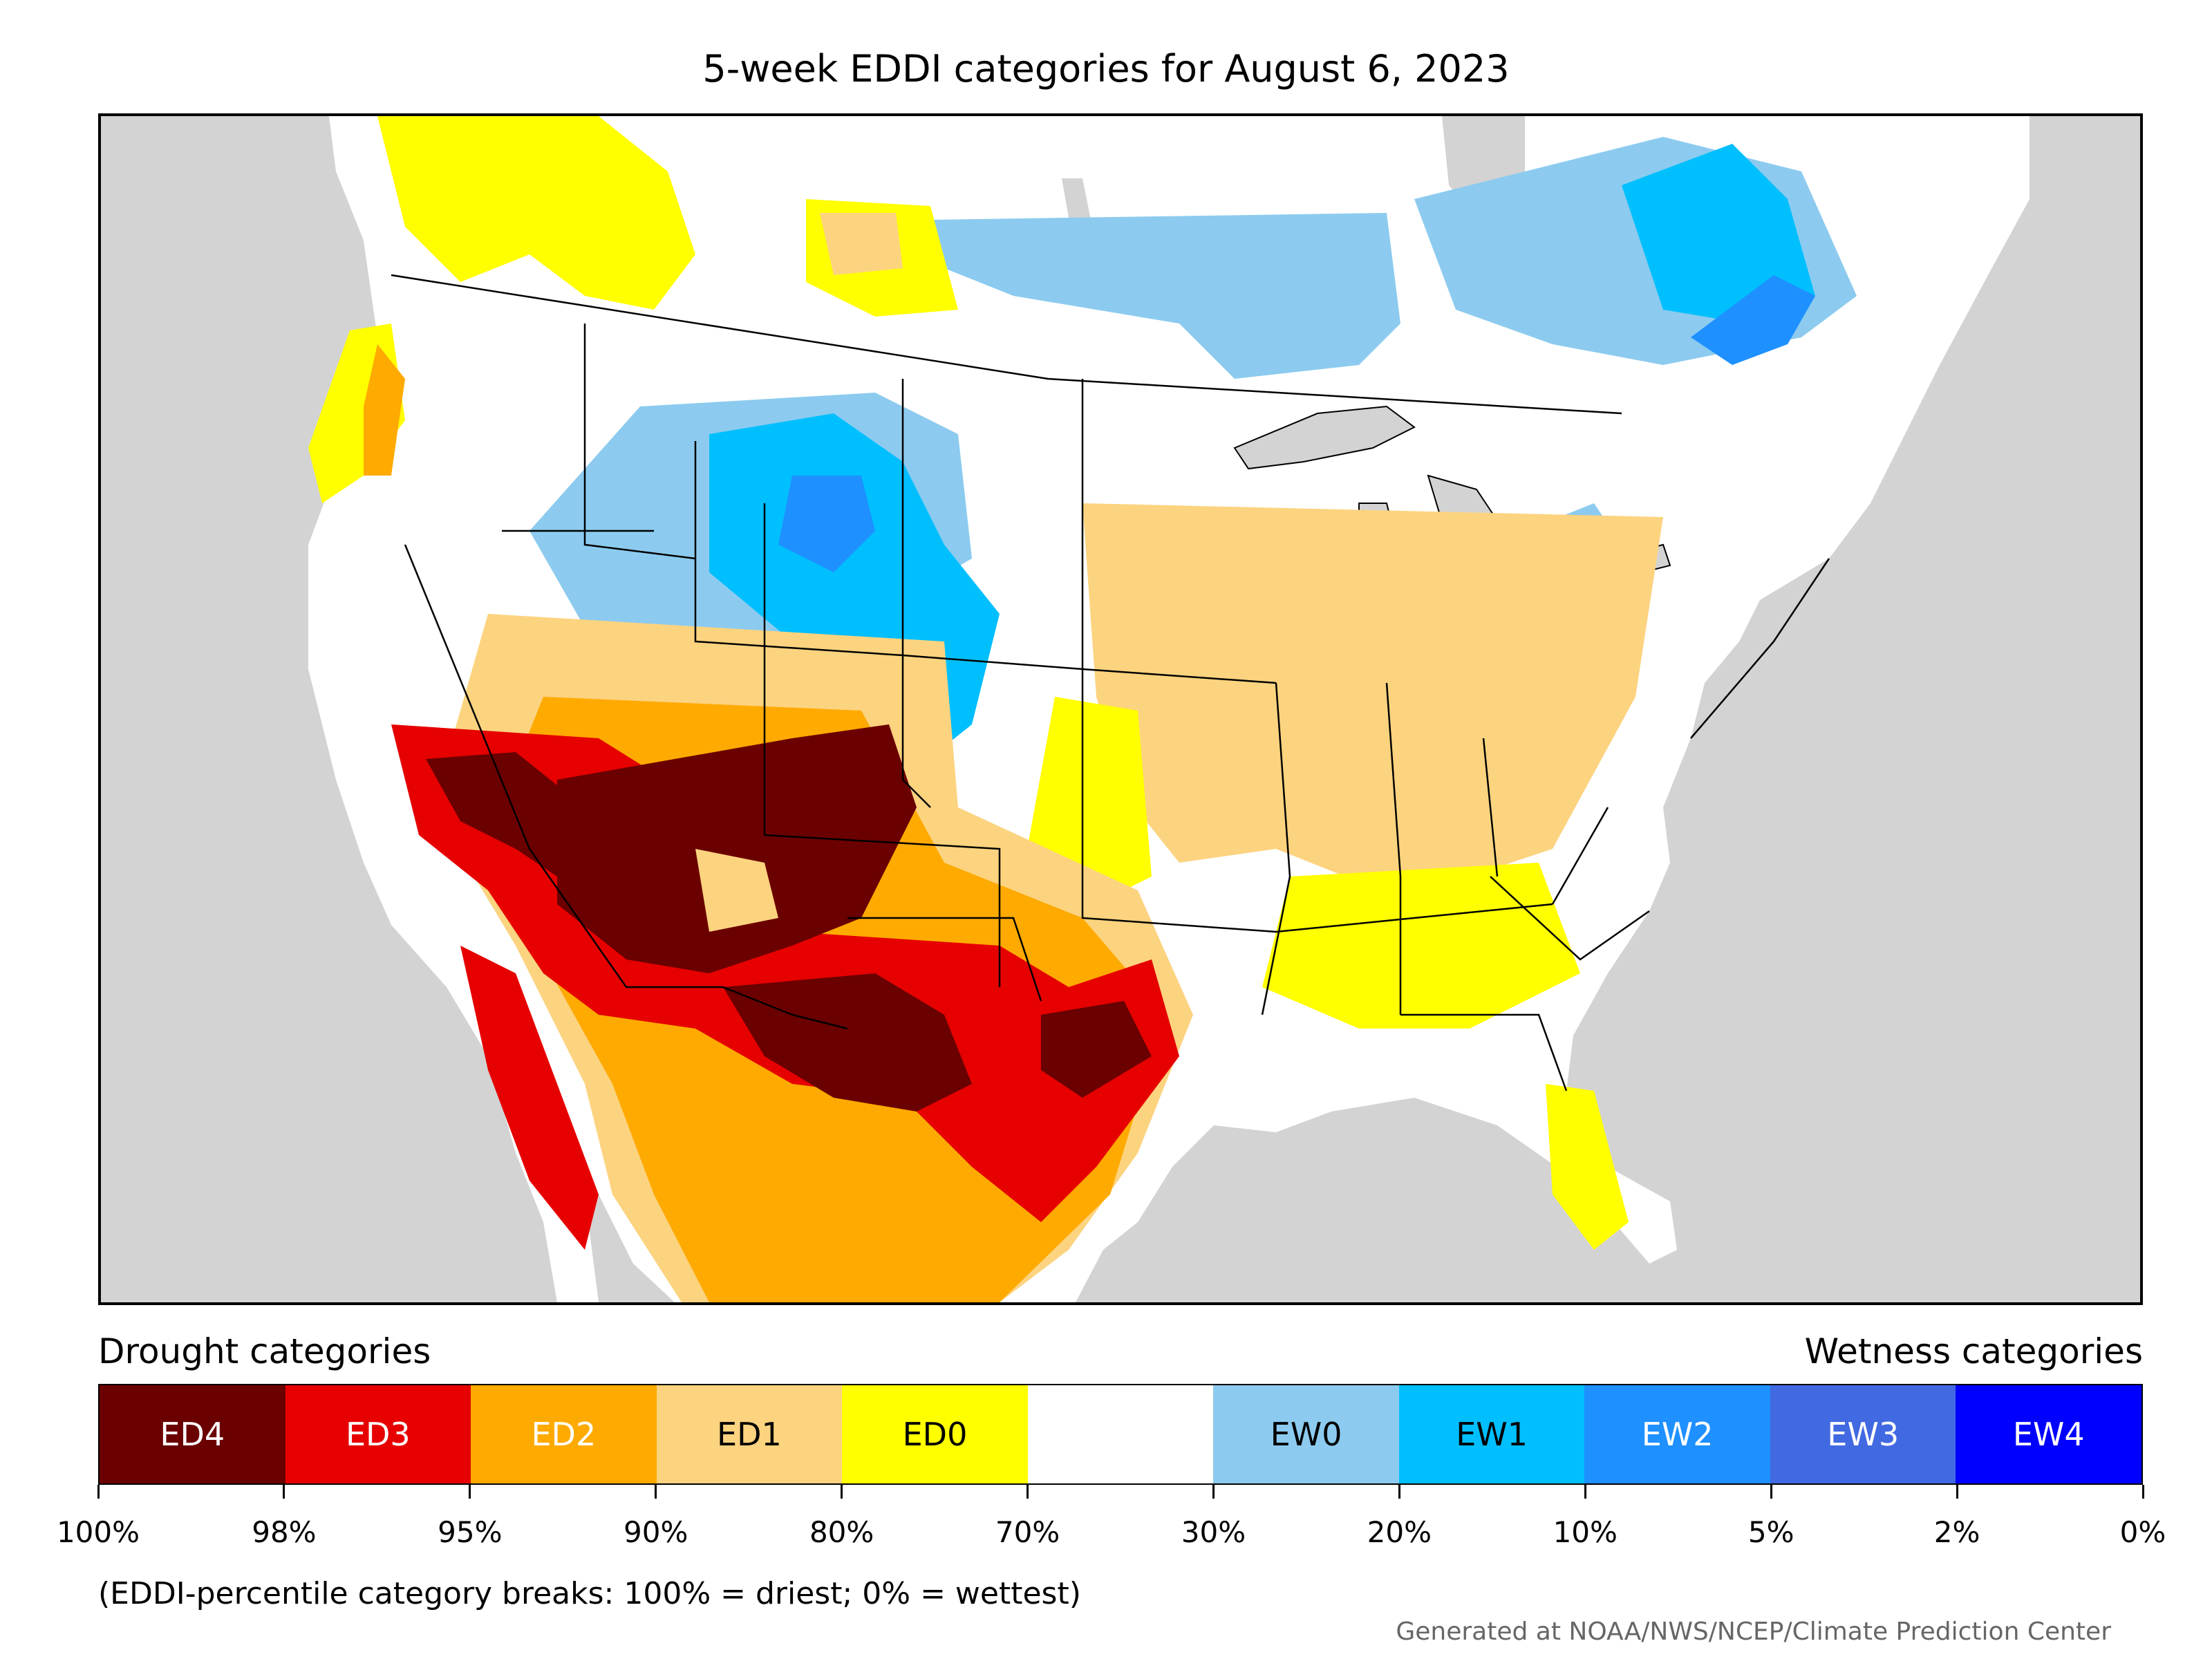 The width and height of the screenshot is (2212, 1659). I want to click on legend-swatch-ed4: ED4, so click(192, 1434).